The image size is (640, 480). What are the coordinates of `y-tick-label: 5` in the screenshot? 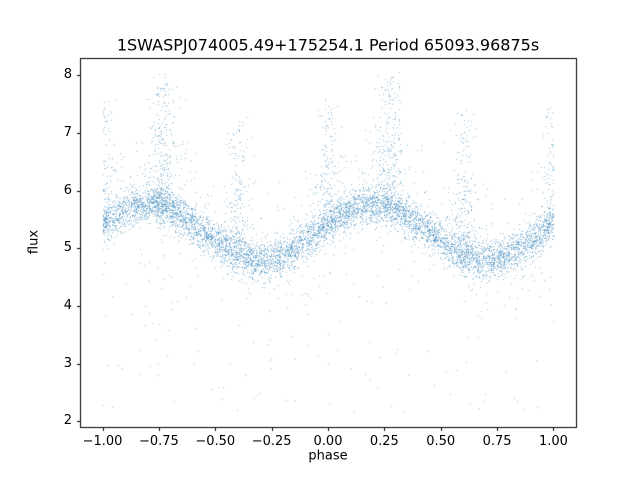 It's located at (67, 248).